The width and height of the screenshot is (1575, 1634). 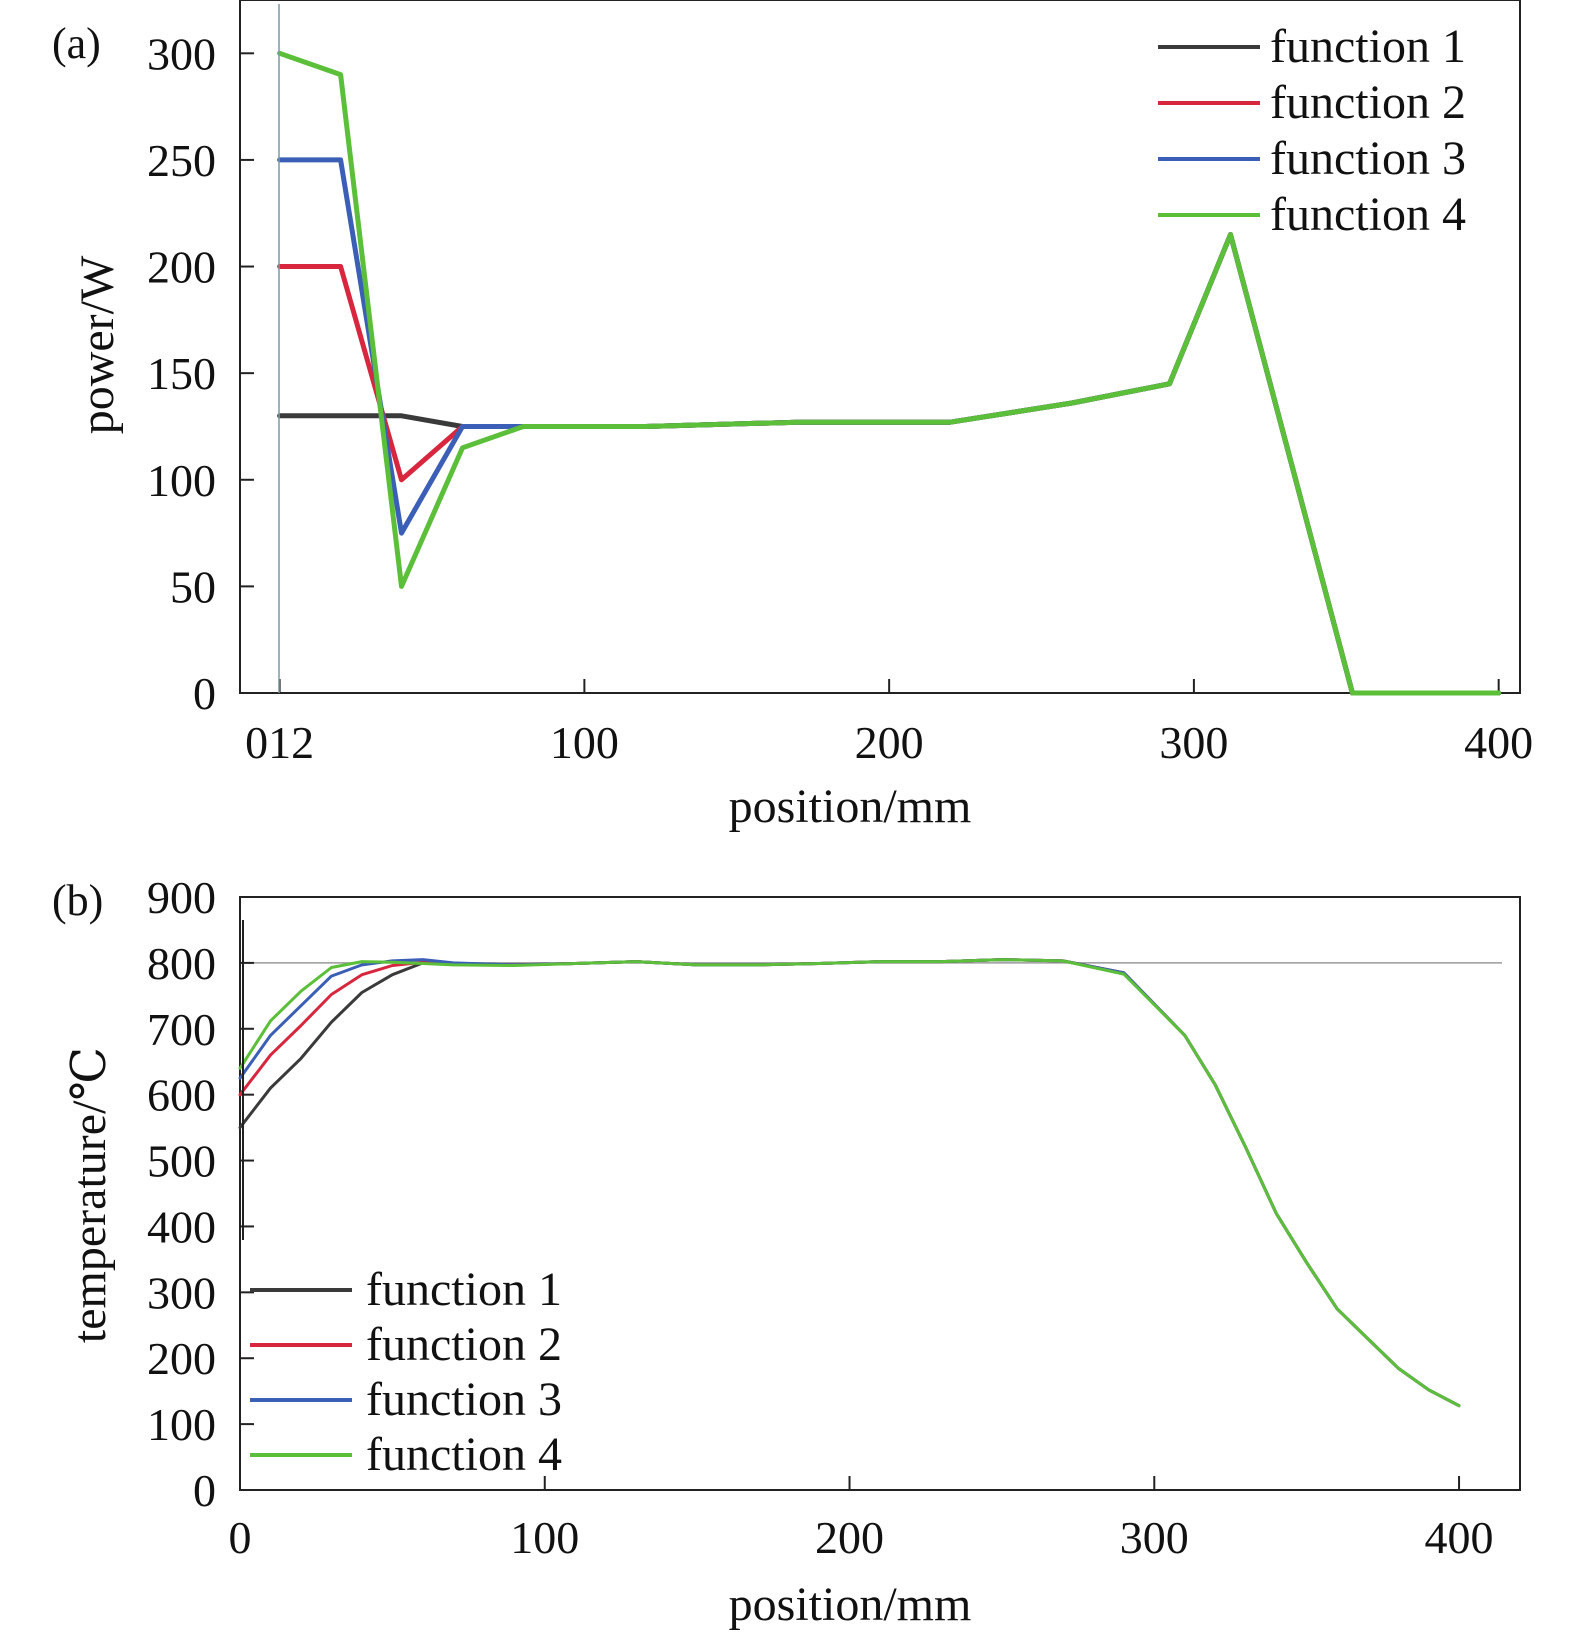 I want to click on y-ticks-b: 0 100 200 300 400 500 600 700 800 900, so click(x=200, y=1194).